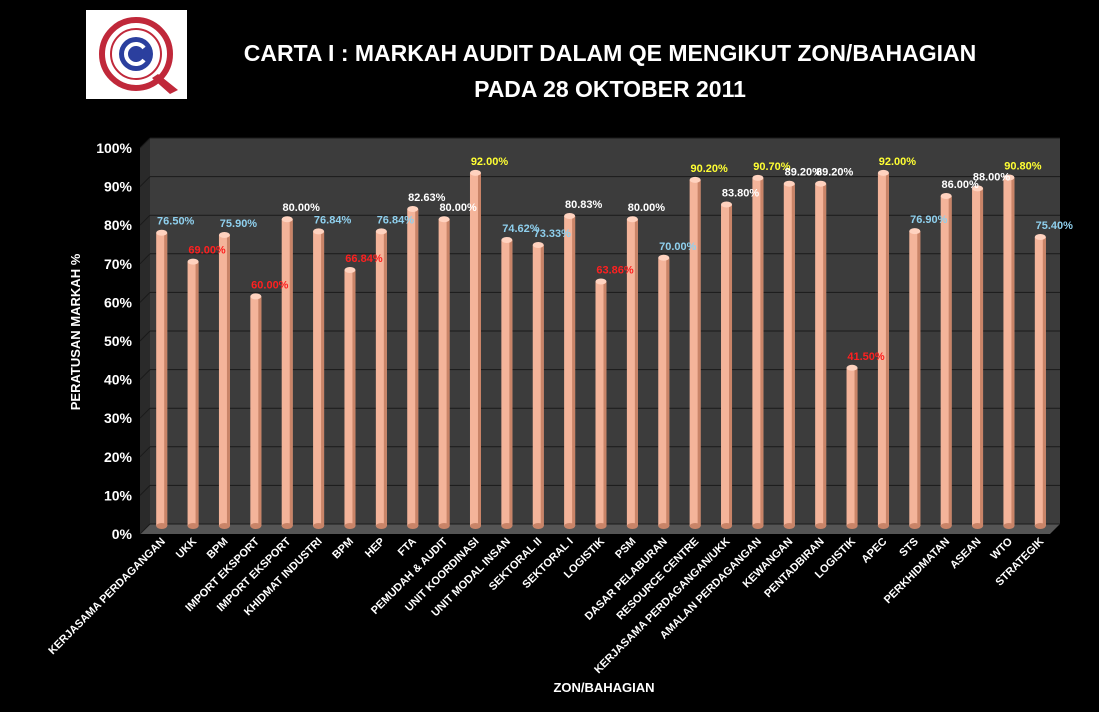 Image resolution: width=1099 pixels, height=712 pixels. What do you see at coordinates (615, 271) in the screenshot?
I see `data-label: 63.86%` at bounding box center [615, 271].